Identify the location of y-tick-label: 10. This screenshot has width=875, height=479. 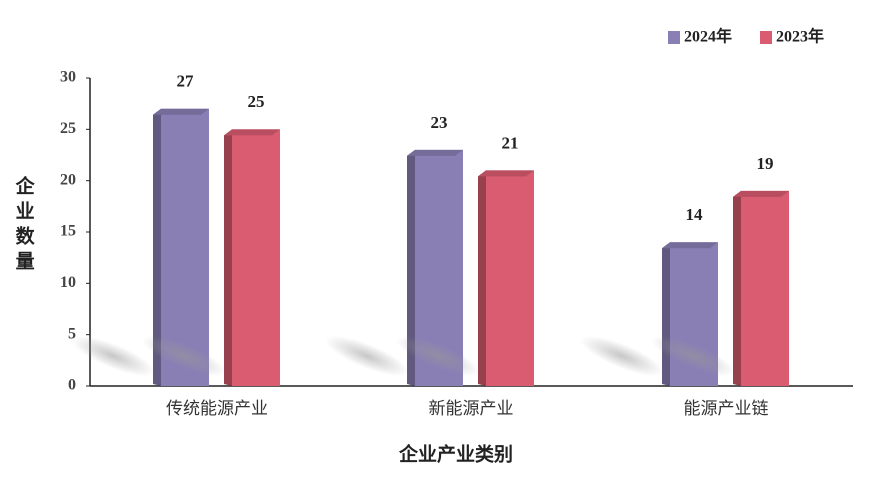
(68, 282).